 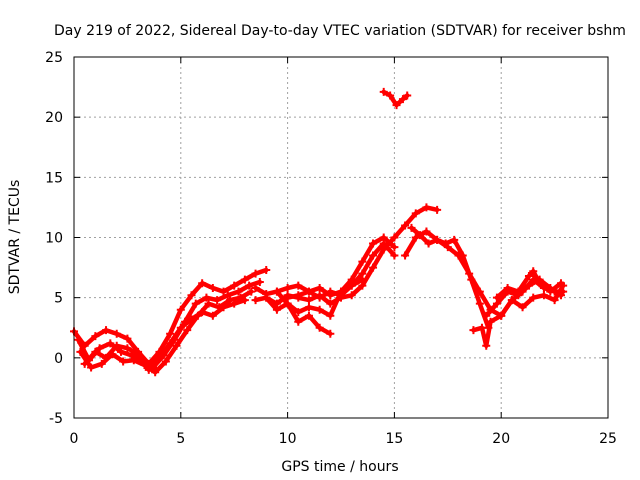 I want to click on y-tick-label: 0, so click(x=58, y=359).